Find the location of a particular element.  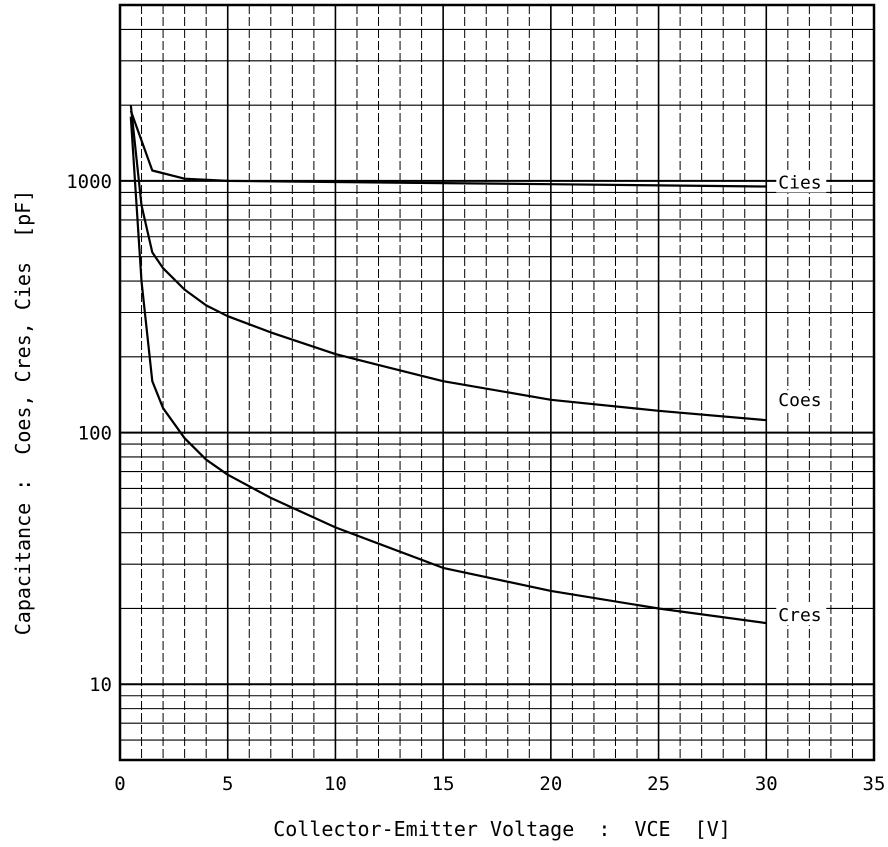

y-axis-label: Capacitance : Coes, Cres, Cies [pF] is located at coordinates (23, 413).